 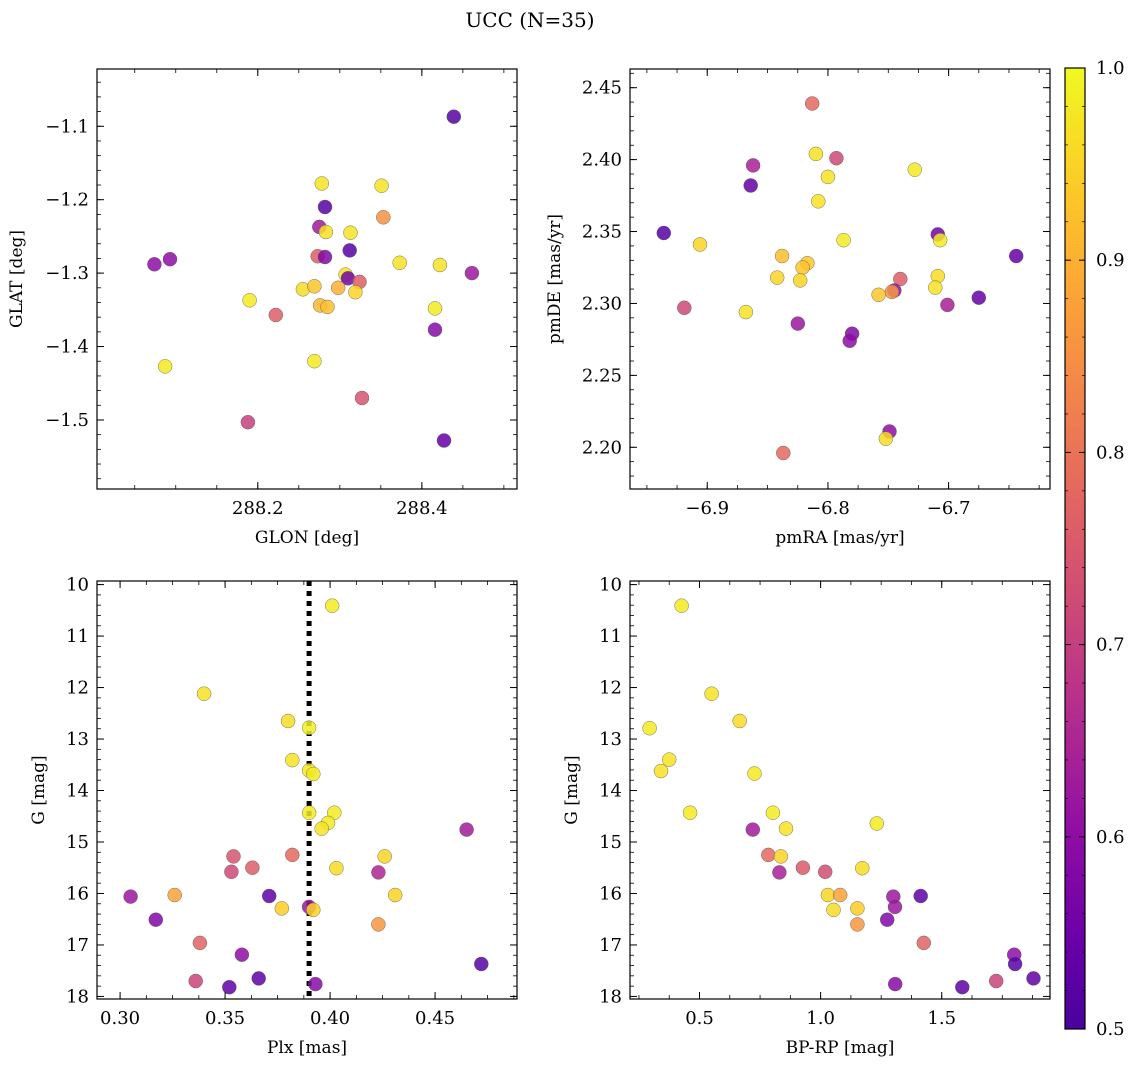 I want to click on x-tick-label: 1.0, so click(x=820, y=1018).